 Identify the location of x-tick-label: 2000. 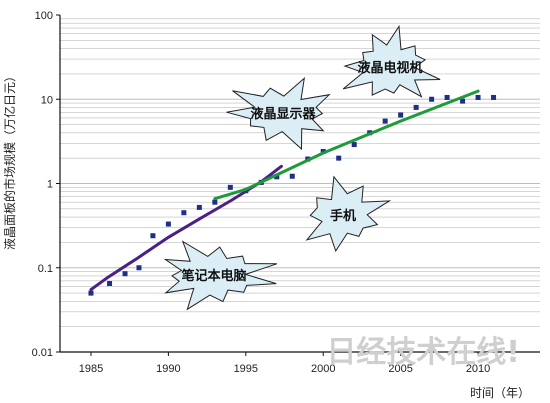
(323, 369).